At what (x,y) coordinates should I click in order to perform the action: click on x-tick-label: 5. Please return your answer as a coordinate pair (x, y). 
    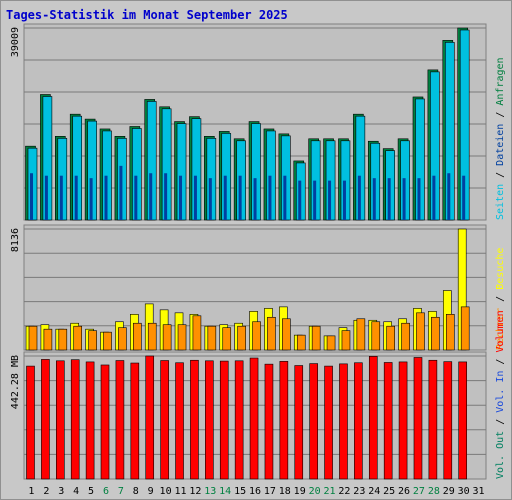
    Looking at the image, I should click on (91, 491).